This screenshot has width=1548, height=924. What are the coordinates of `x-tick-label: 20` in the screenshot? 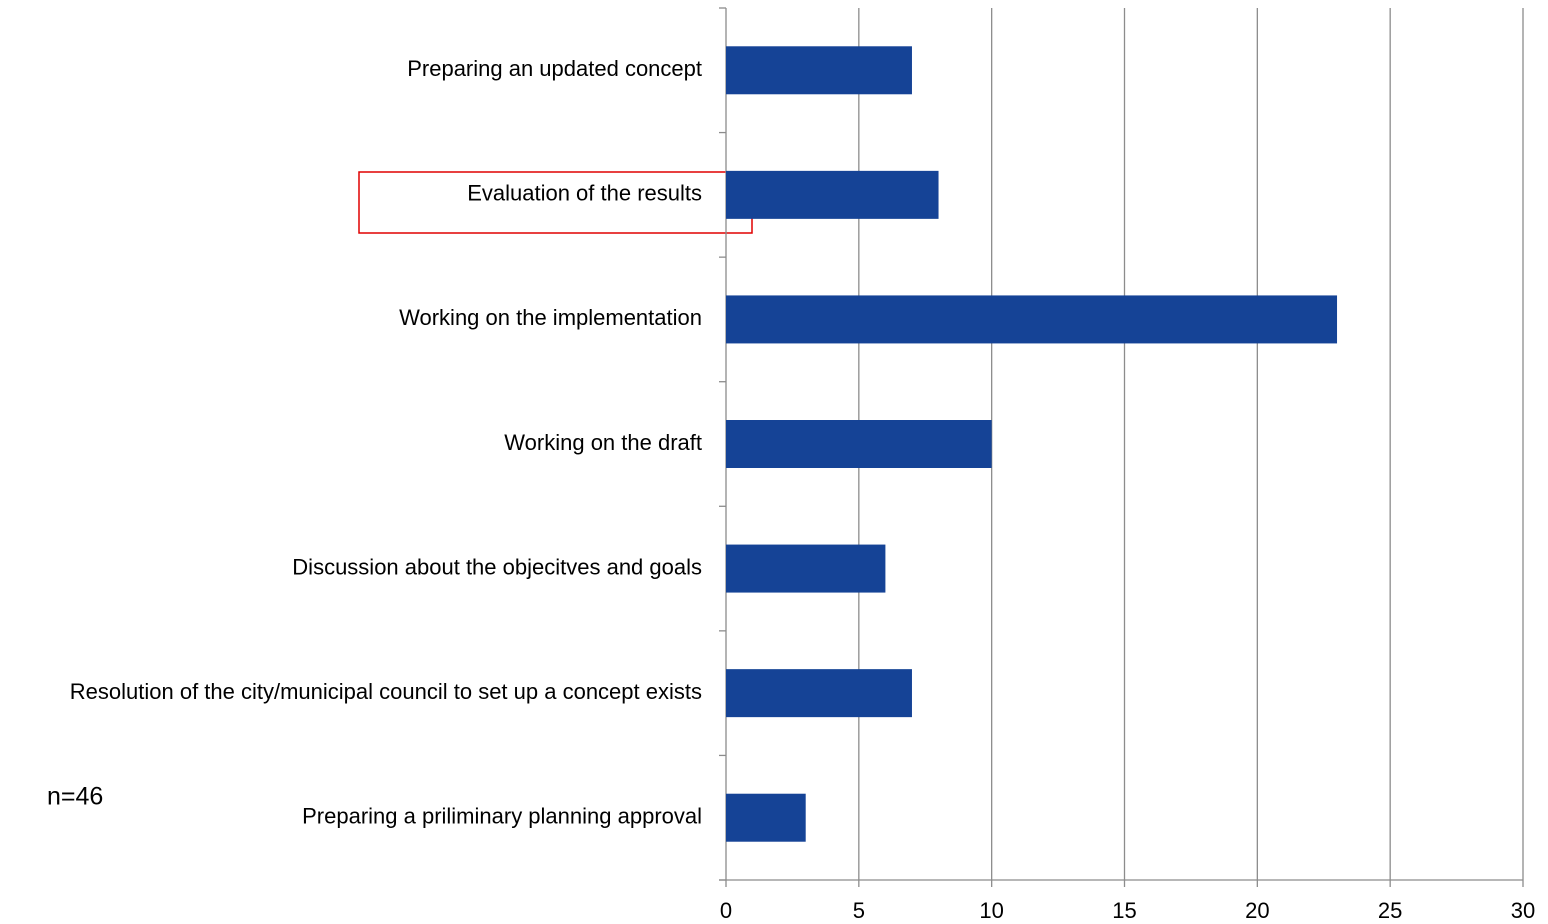 It's located at (1257, 910).